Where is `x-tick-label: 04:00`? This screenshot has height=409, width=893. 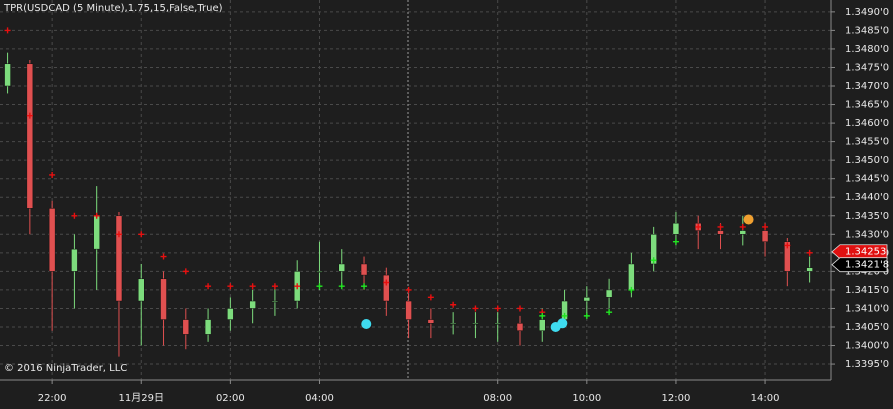 x-tick-label: 04:00 is located at coordinates (319, 398).